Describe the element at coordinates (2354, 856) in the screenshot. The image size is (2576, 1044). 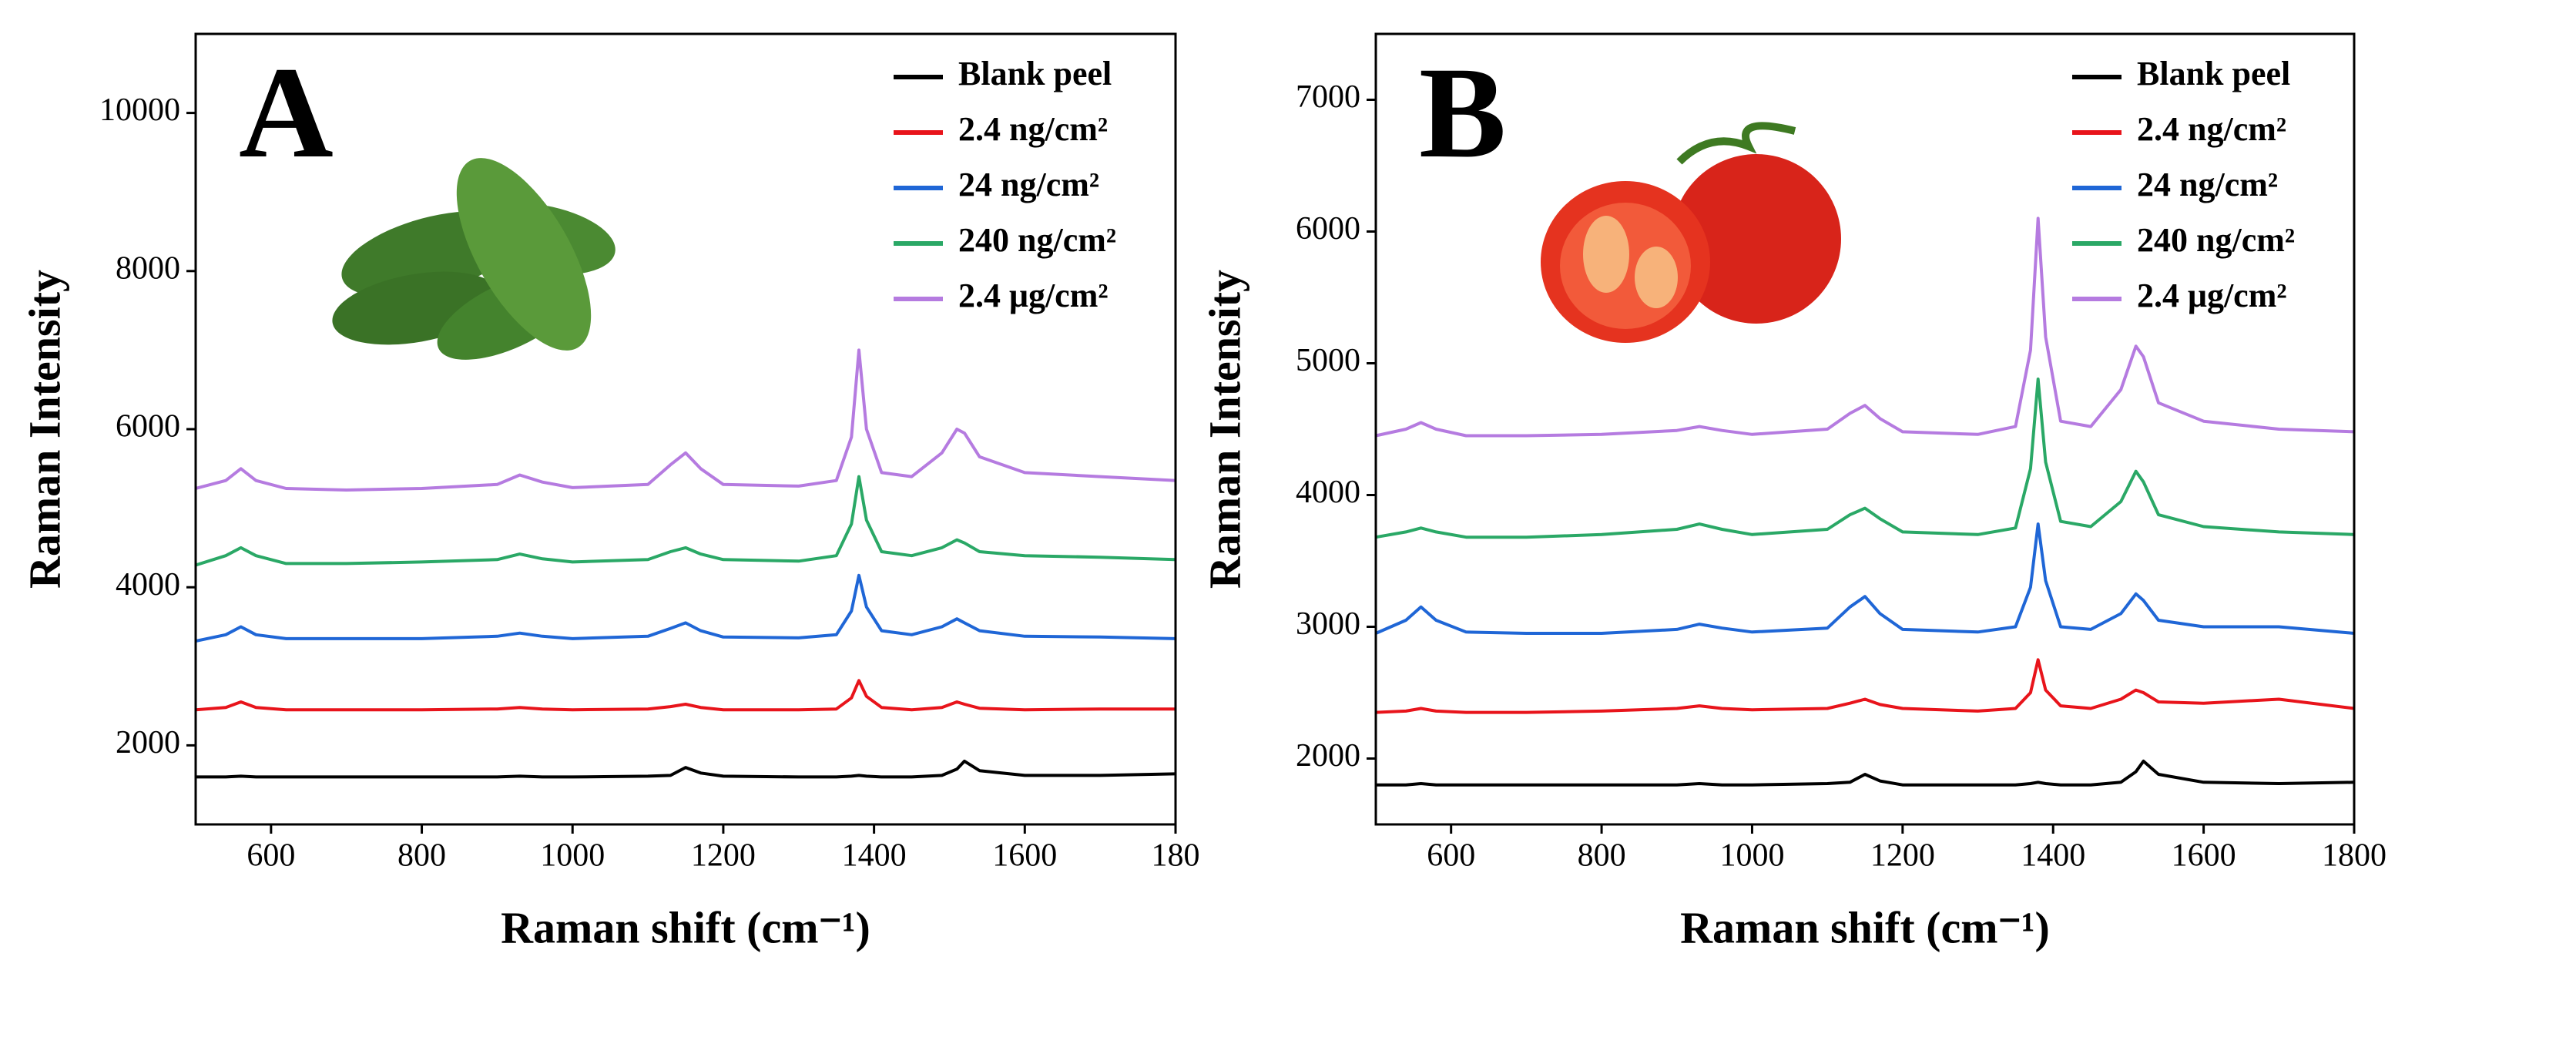
I see `x-tick-label: 1800` at that location.